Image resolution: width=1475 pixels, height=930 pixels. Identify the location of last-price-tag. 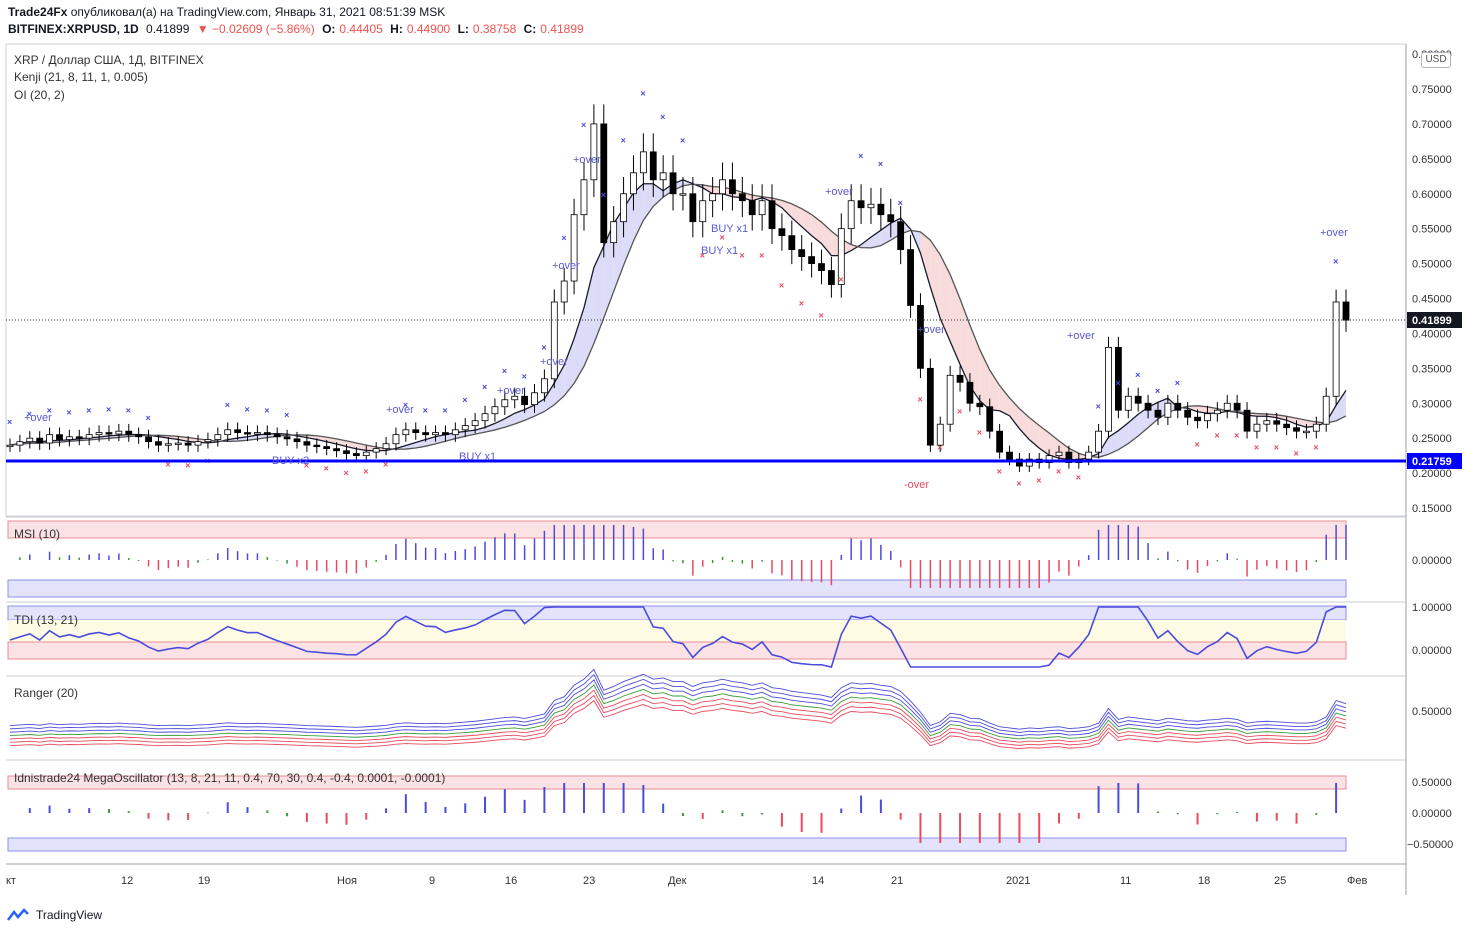
(1434, 320).